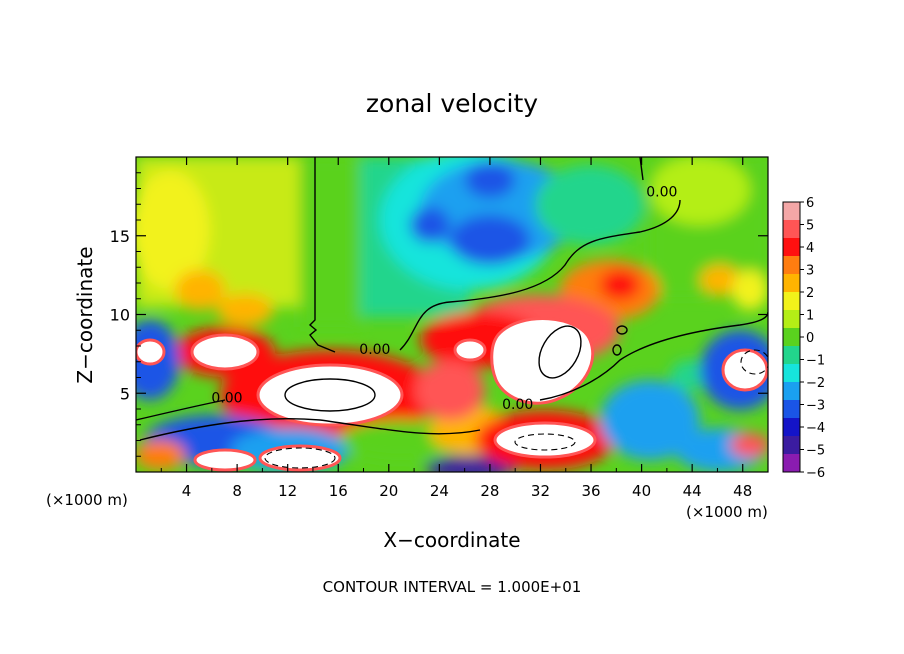 The width and height of the screenshot is (904, 654). Describe the element at coordinates (692, 491) in the screenshot. I see `x-tick-label: 44` at that location.